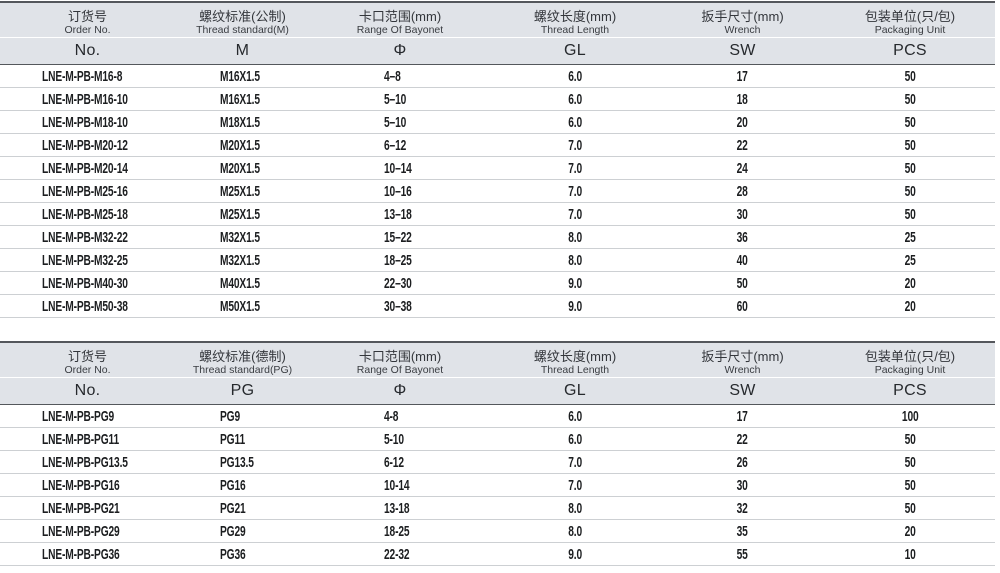  Describe the element at coordinates (397, 485) in the screenshot. I see `cell-text: 10-14` at that location.